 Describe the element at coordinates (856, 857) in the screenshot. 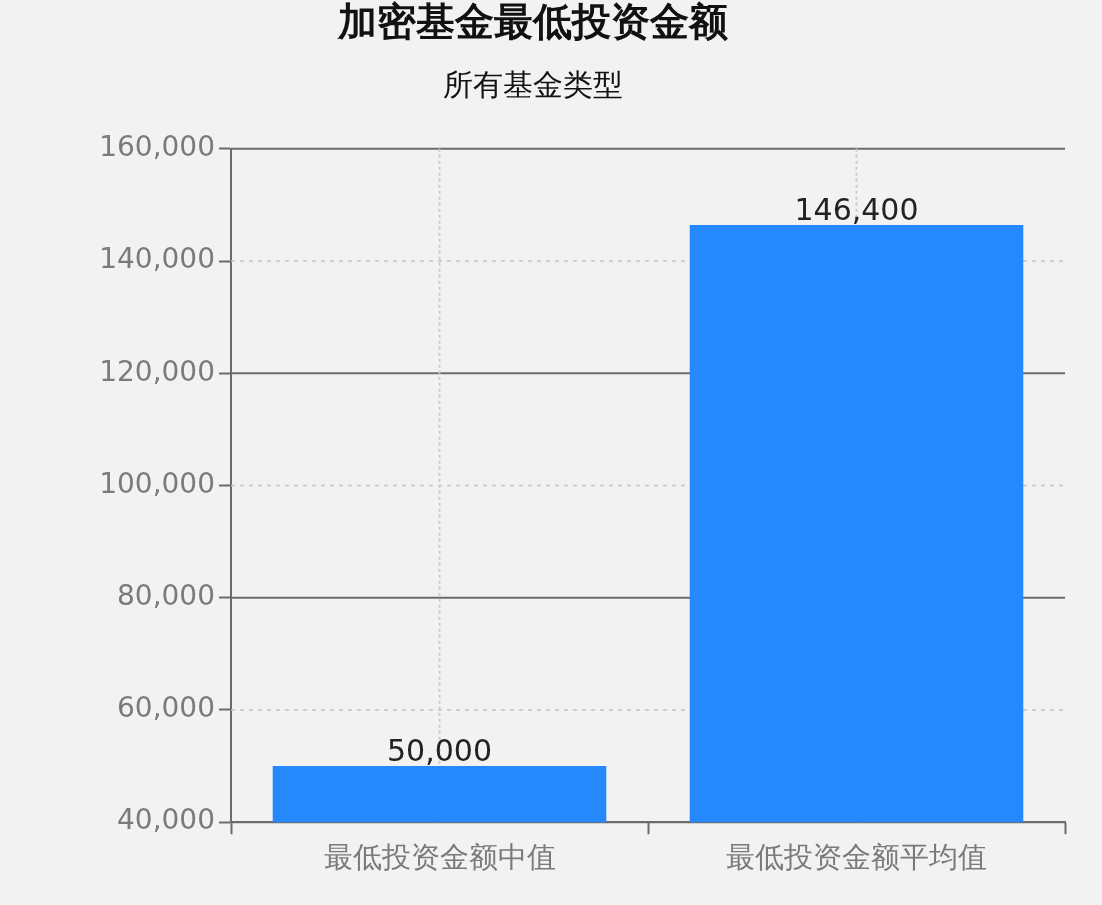

I see `x-tick-label: 最低投资金额平均值` at that location.